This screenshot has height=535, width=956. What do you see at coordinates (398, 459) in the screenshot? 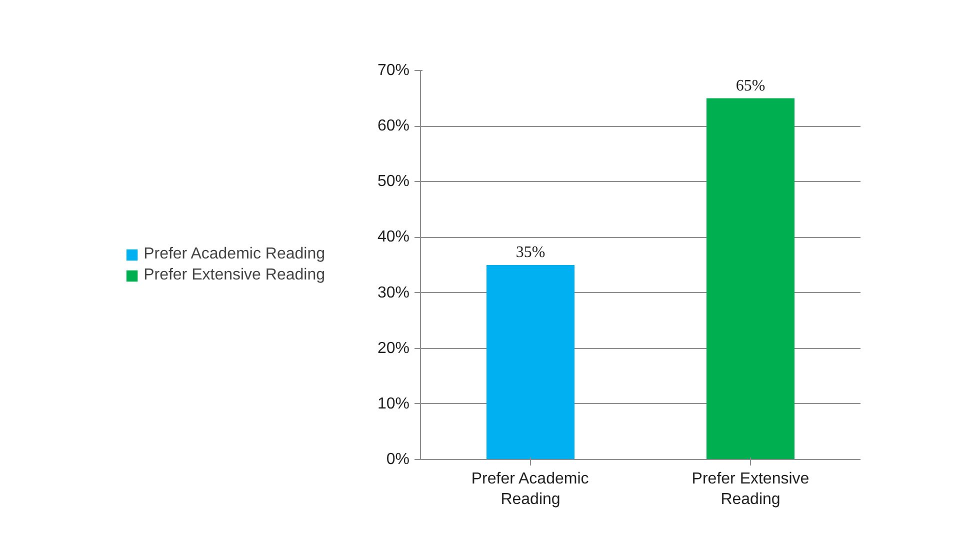
I see `y-tick-label: 0%` at bounding box center [398, 459].